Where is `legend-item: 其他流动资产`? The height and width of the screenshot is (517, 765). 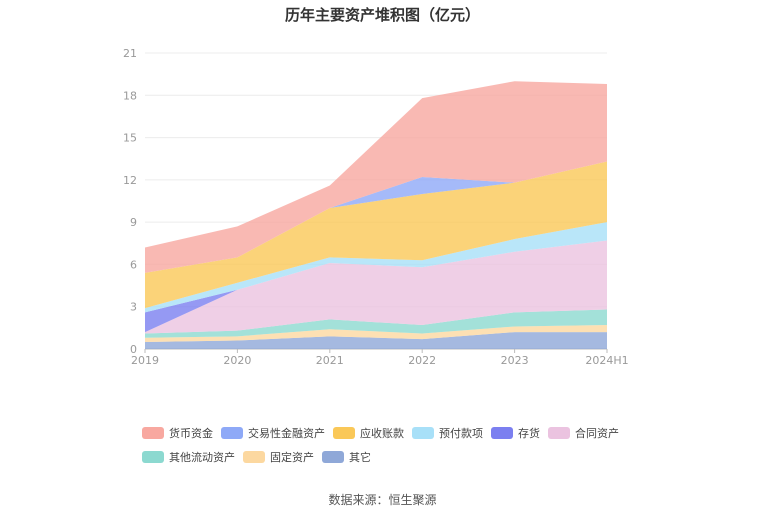 legend-item: 其他流动资产 is located at coordinates (188, 457).